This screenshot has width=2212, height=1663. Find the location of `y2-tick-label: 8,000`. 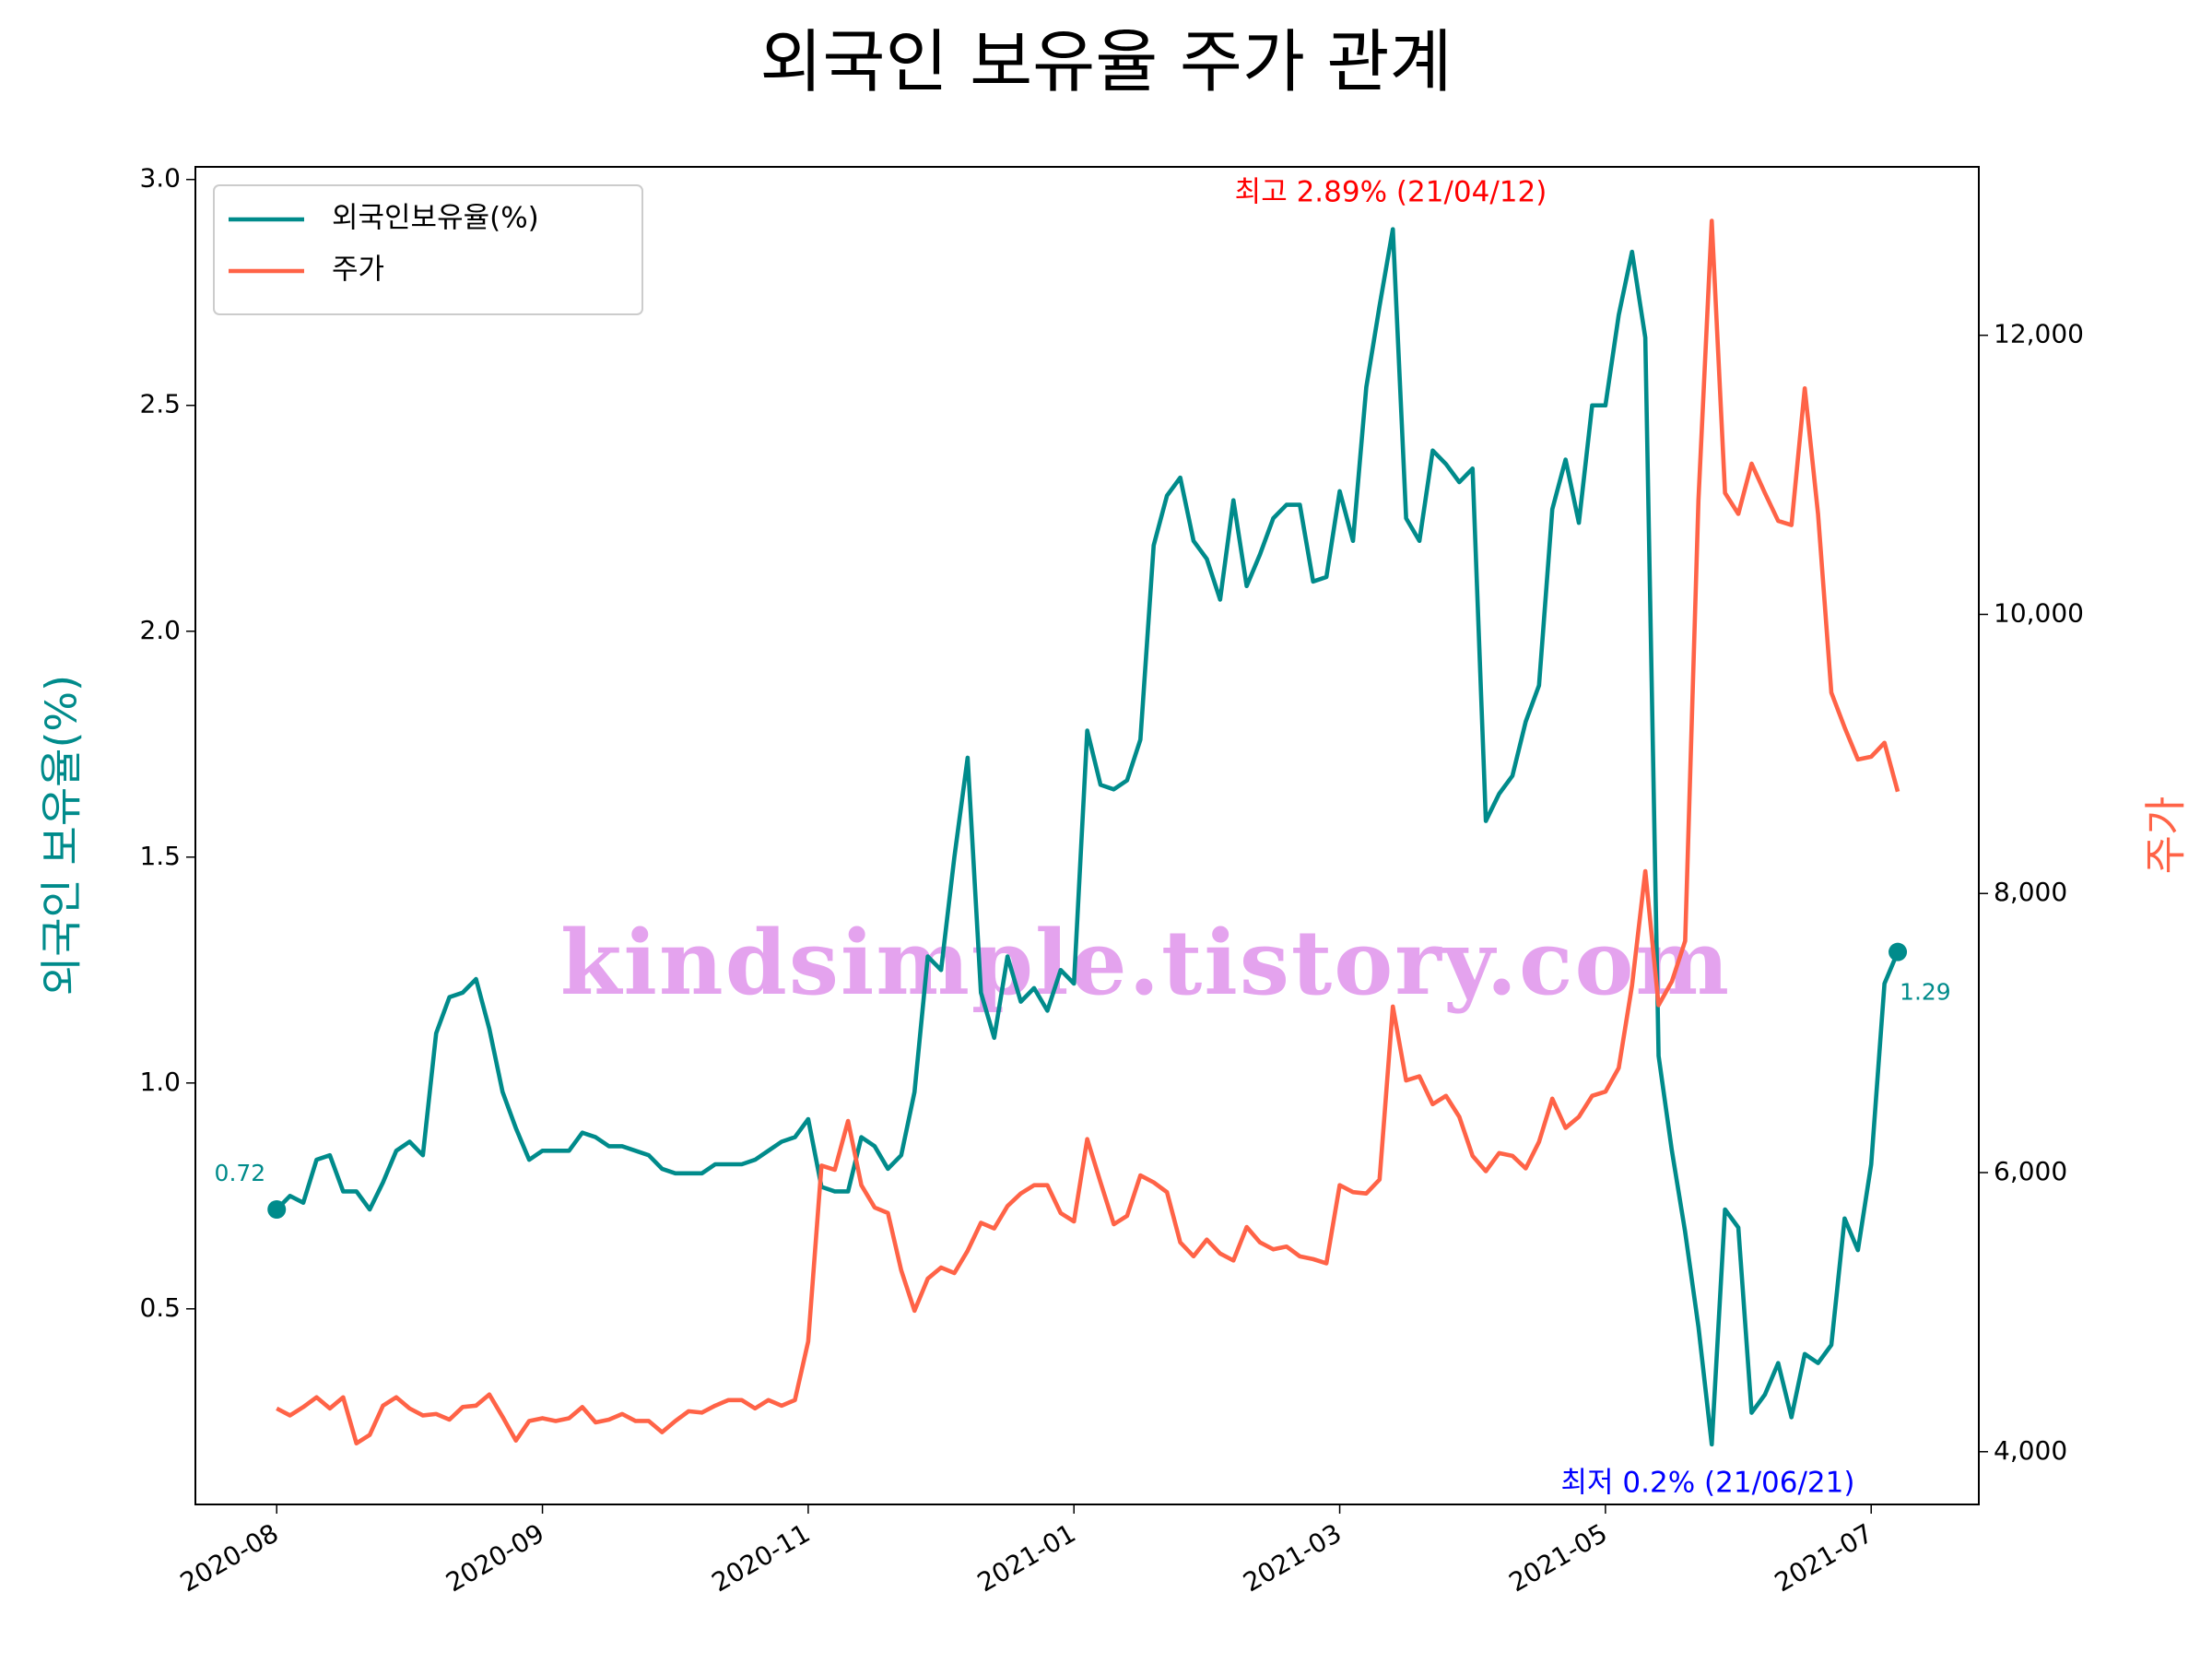

y2-tick-label: 8,000 is located at coordinates (2030, 892).